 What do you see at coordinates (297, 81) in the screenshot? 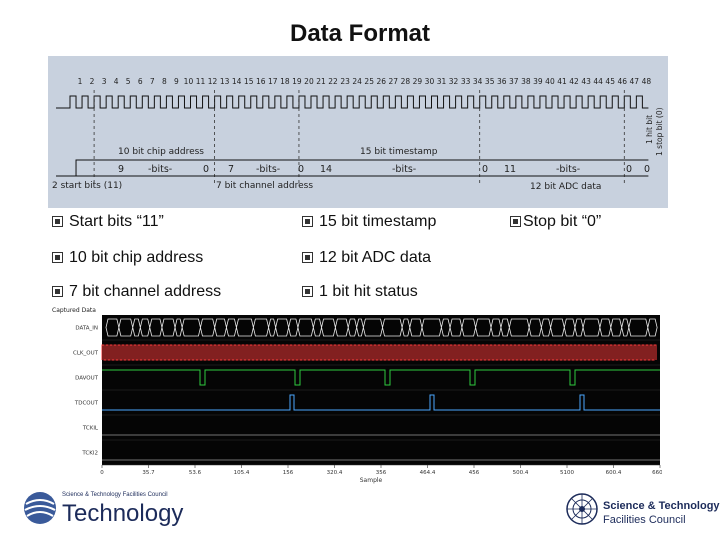
I see `bit-number-label: 19` at bounding box center [297, 81].